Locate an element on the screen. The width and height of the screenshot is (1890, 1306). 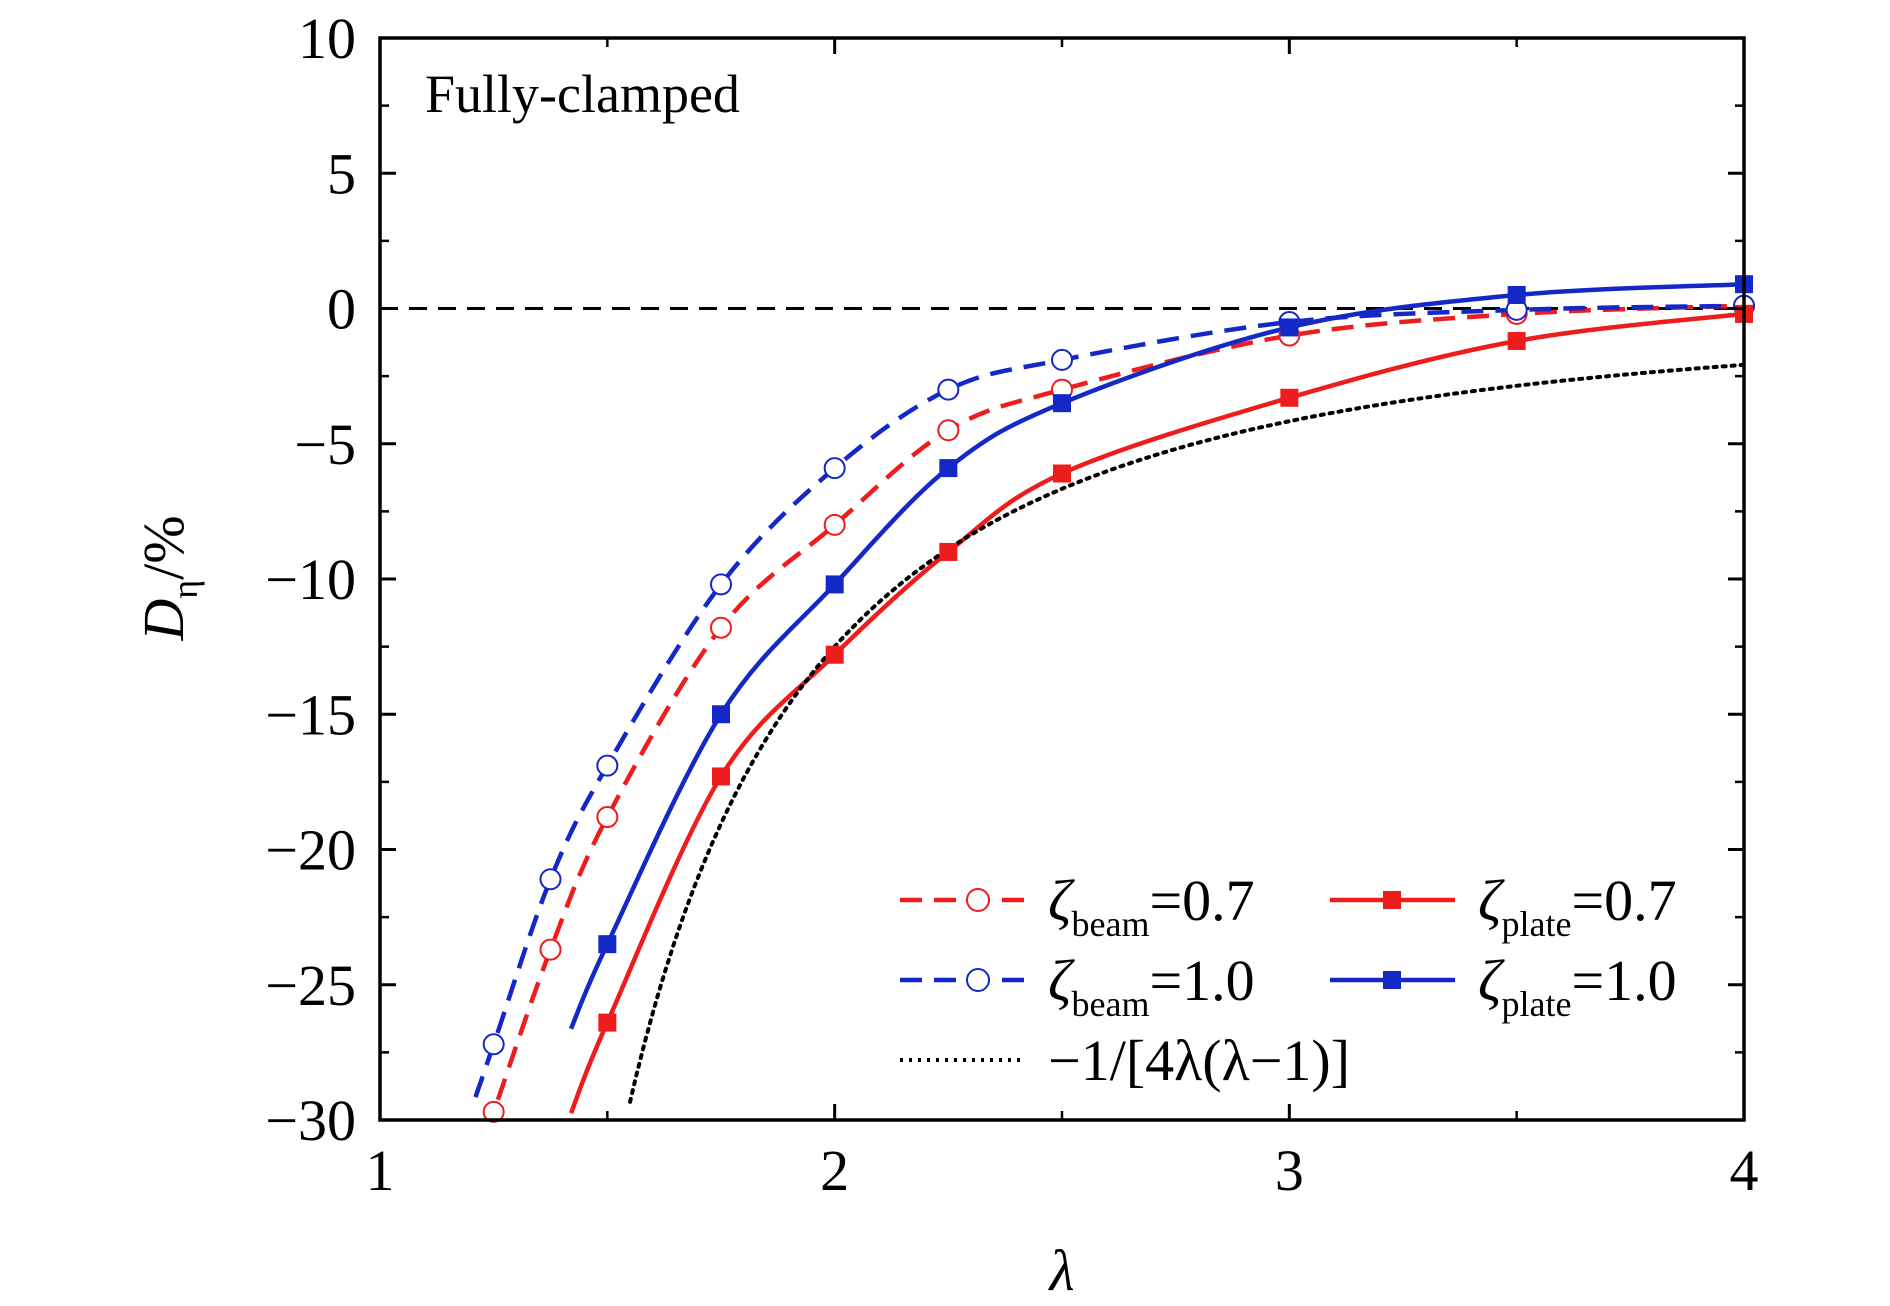
y-tick-label: −25 is located at coordinates (310, 985).